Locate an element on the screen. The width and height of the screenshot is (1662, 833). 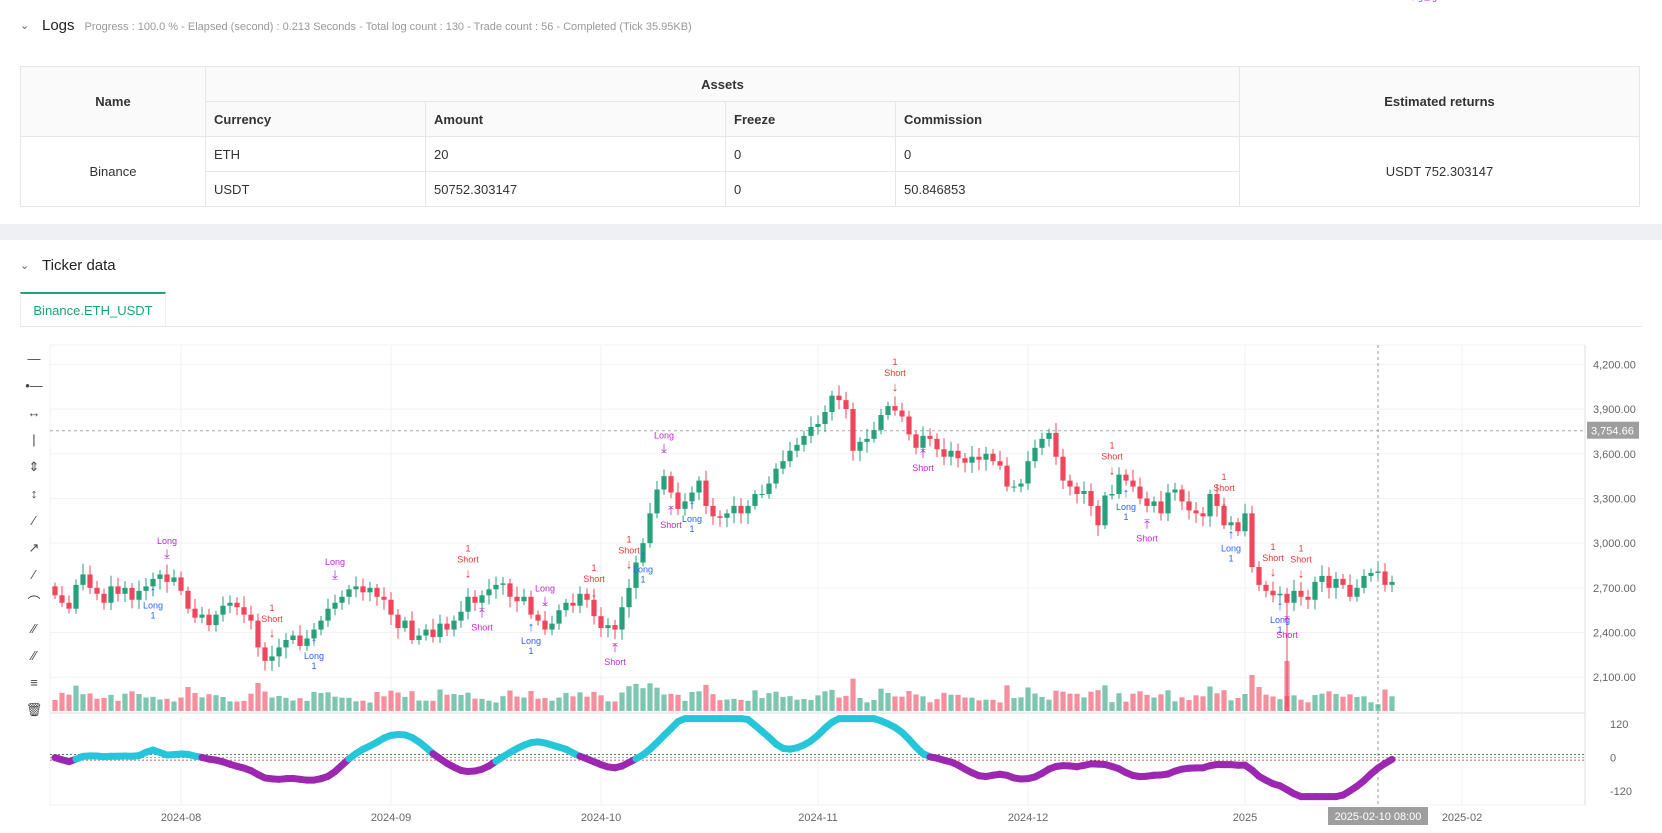
vertical-segment-icon: ⇕ is located at coordinates (34, 466).